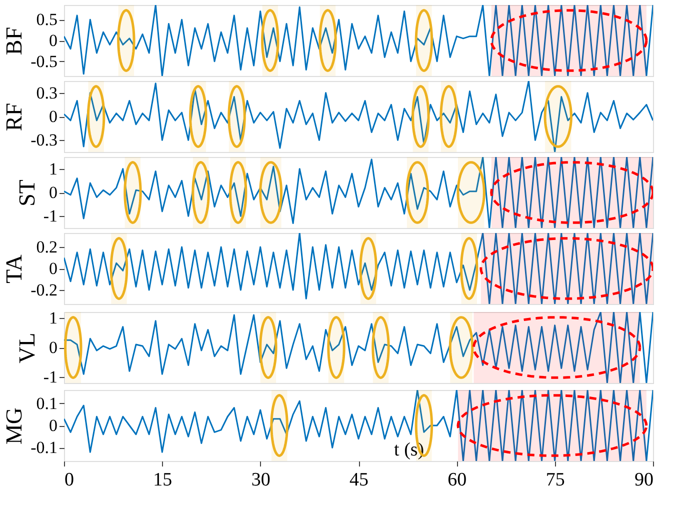  What do you see at coordinates (14, 41) in the screenshot?
I see `y-axis-title: BF` at bounding box center [14, 41].